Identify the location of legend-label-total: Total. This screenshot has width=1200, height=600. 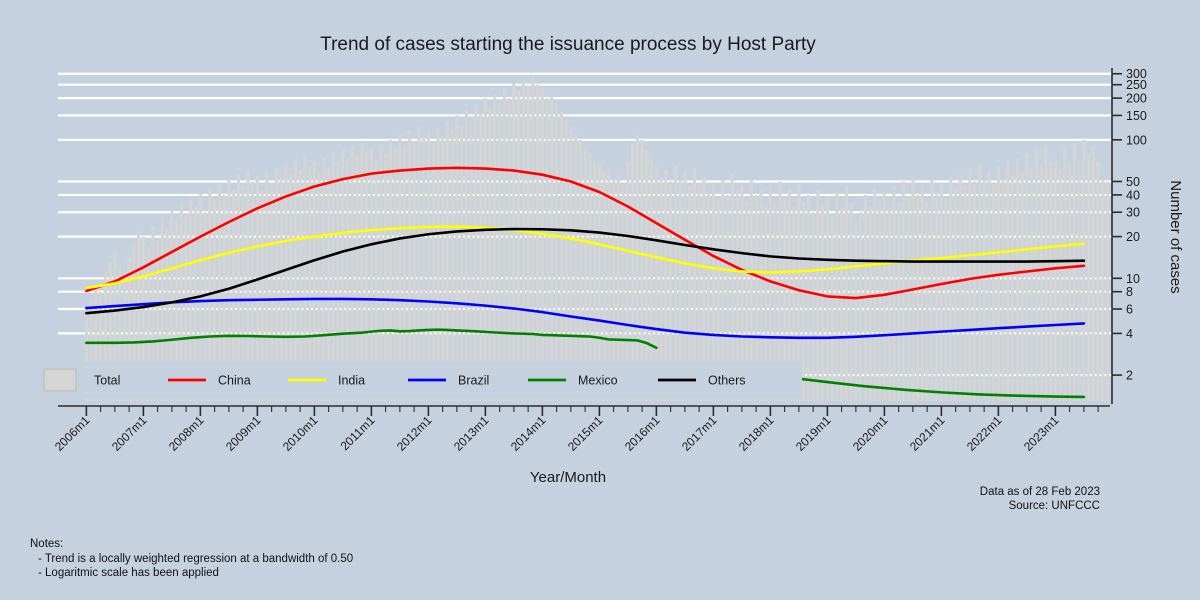
(107, 380).